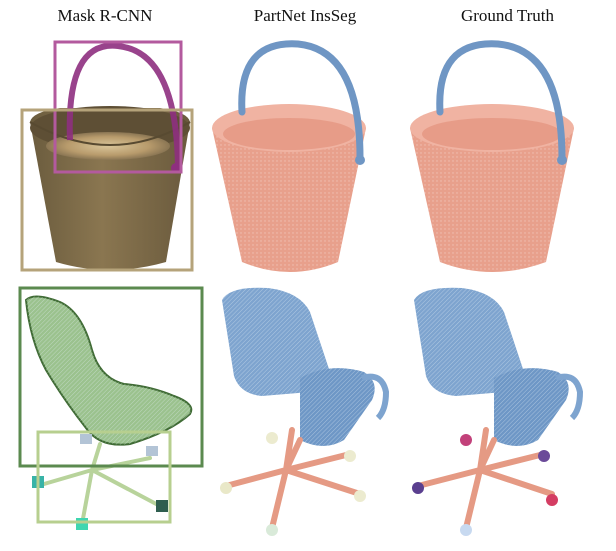 The height and width of the screenshot is (551, 616). What do you see at coordinates (305, 15) in the screenshot?
I see `column-title-partnet-insseg: PartNet InsSeg` at bounding box center [305, 15].